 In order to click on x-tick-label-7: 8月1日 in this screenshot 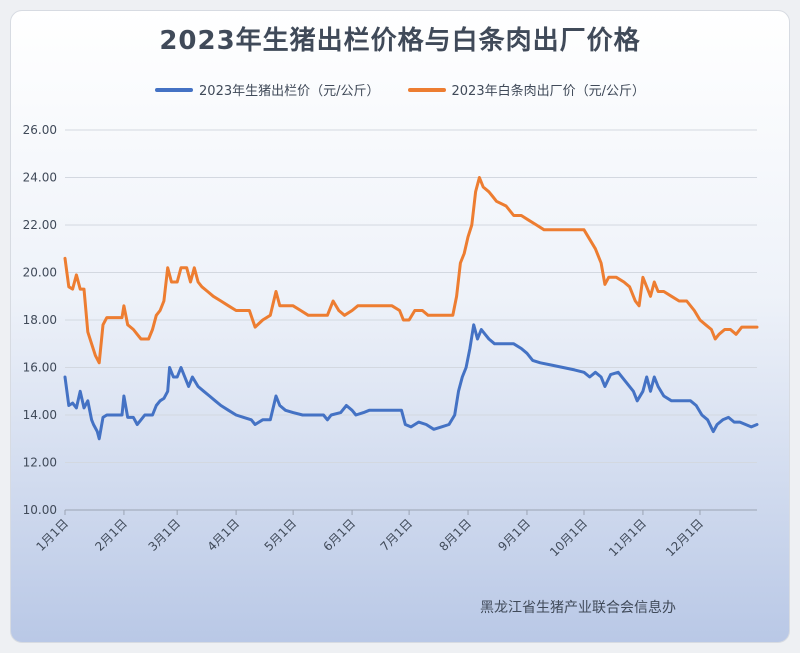, I will do `click(455, 535)`.